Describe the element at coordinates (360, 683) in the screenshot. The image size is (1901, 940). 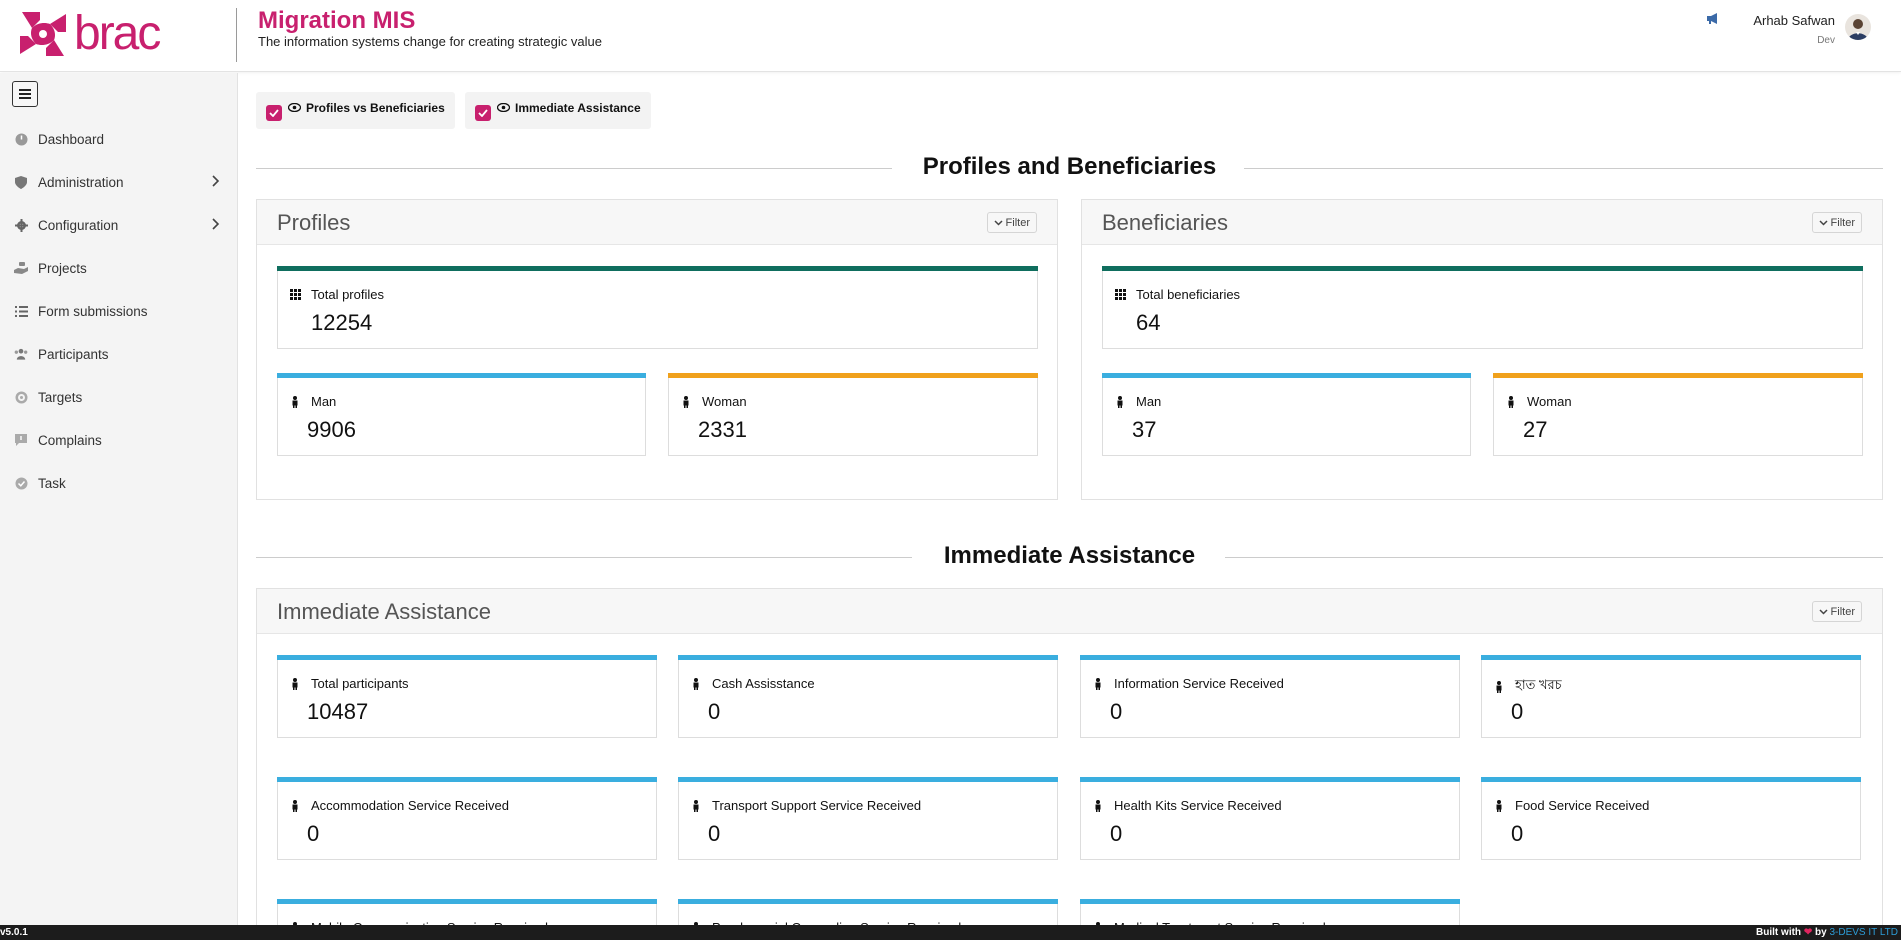
I see `stat-label: Total participants` at that location.